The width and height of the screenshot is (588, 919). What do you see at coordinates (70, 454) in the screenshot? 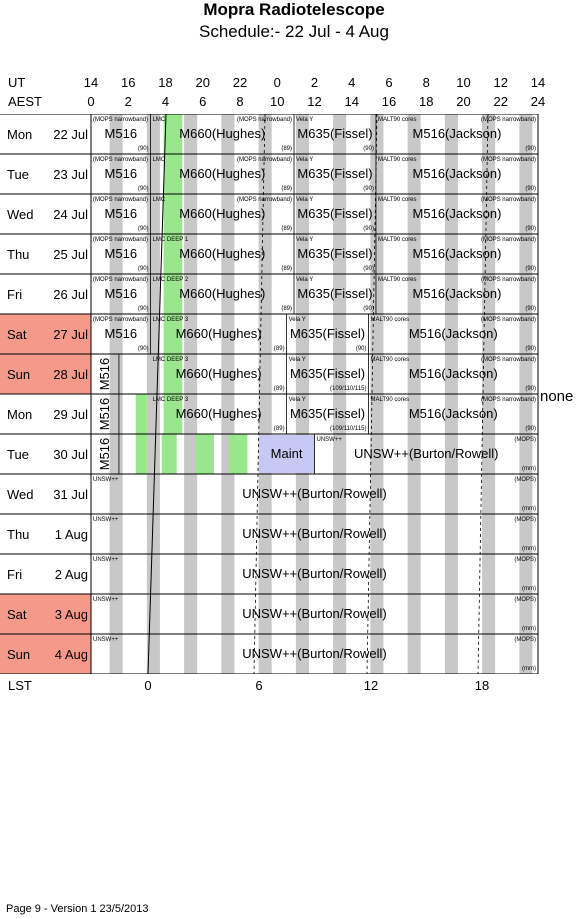
I see `day-date: 30 Jul` at bounding box center [70, 454].